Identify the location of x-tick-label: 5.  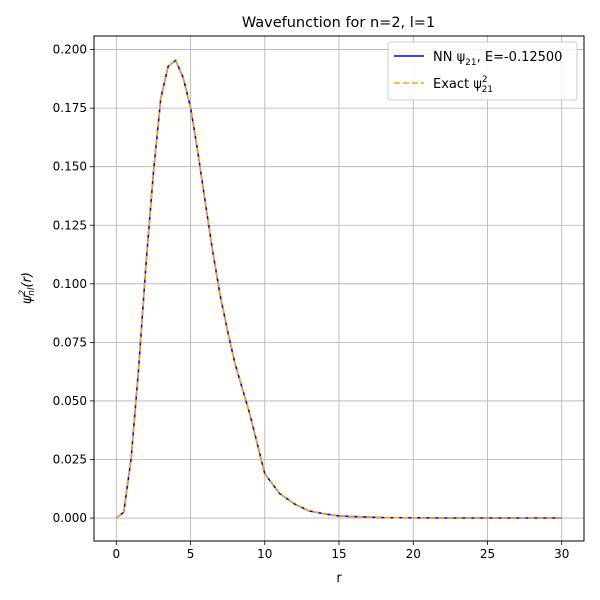
(191, 554).